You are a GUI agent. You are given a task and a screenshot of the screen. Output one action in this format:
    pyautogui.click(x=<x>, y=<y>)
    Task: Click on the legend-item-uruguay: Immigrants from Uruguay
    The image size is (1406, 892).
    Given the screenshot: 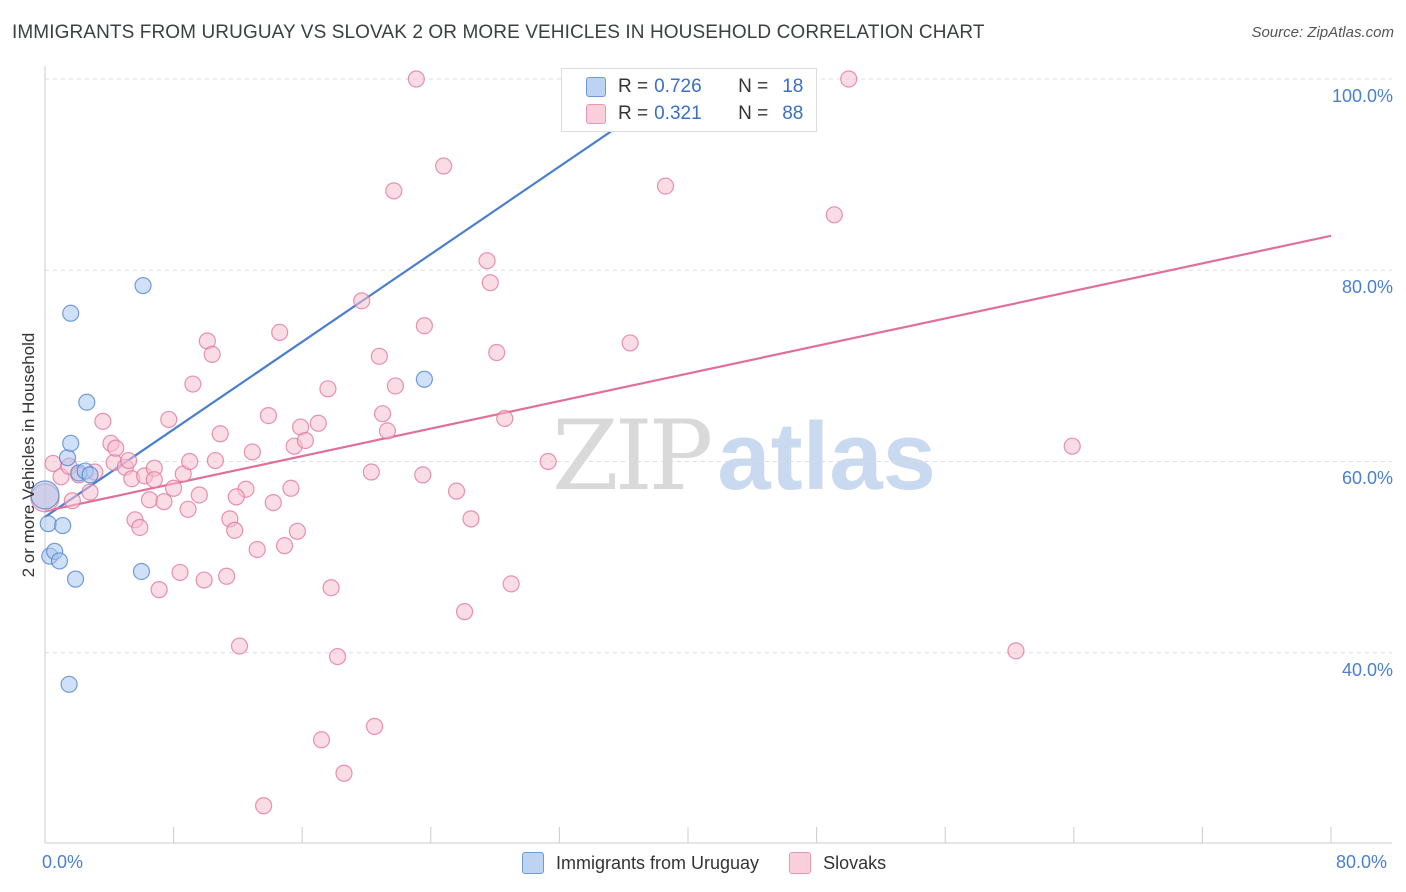 What is the action you would take?
    pyautogui.click(x=640, y=863)
    